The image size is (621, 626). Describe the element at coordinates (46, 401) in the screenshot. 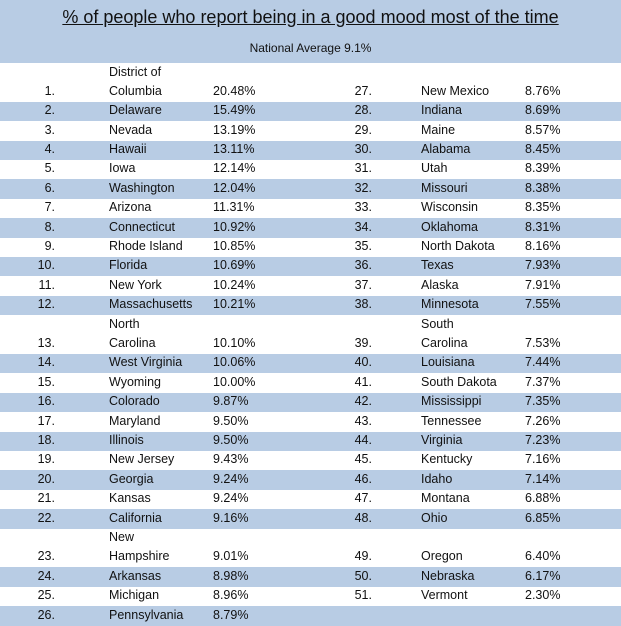

I see `rank: 16.` at that location.